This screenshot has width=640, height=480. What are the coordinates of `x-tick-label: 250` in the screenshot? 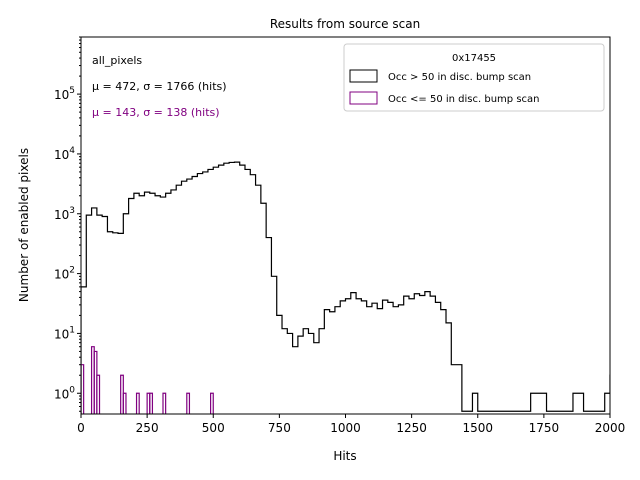 It's located at (147, 428).